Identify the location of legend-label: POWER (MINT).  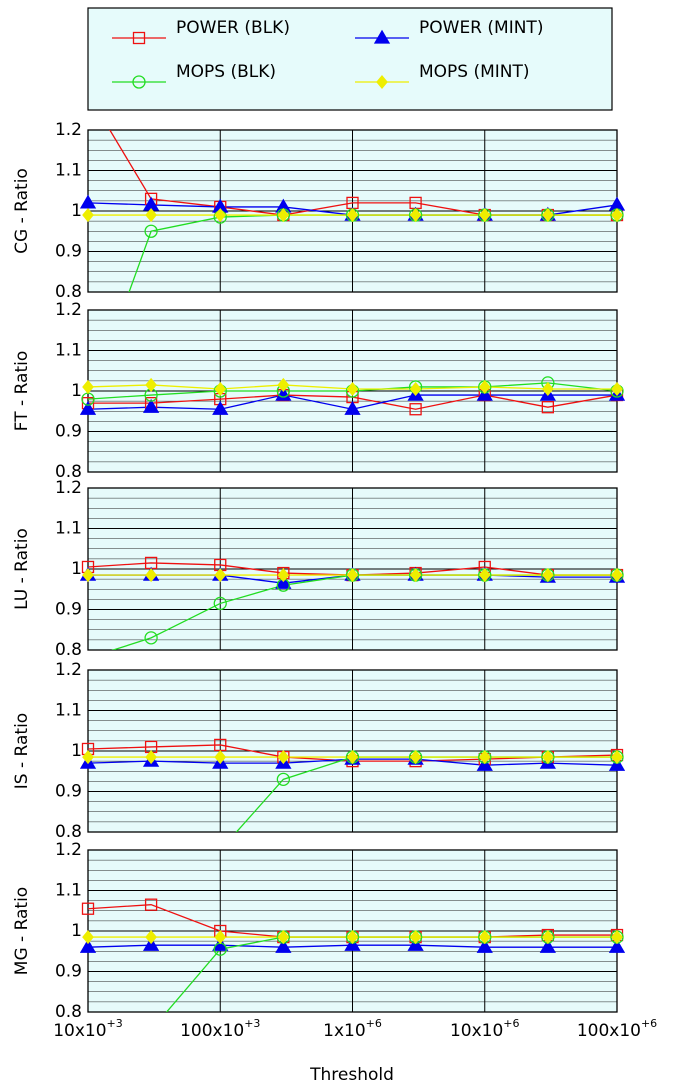
(481, 28).